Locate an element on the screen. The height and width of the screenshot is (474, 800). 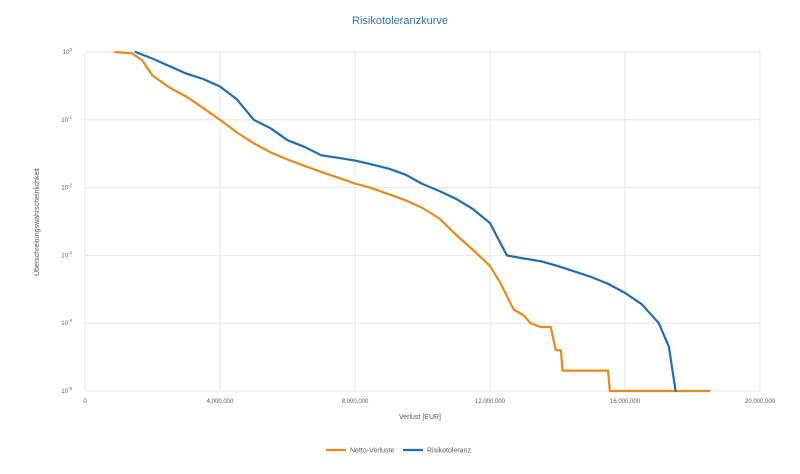
x-tick-label: 0 is located at coordinates (85, 402).